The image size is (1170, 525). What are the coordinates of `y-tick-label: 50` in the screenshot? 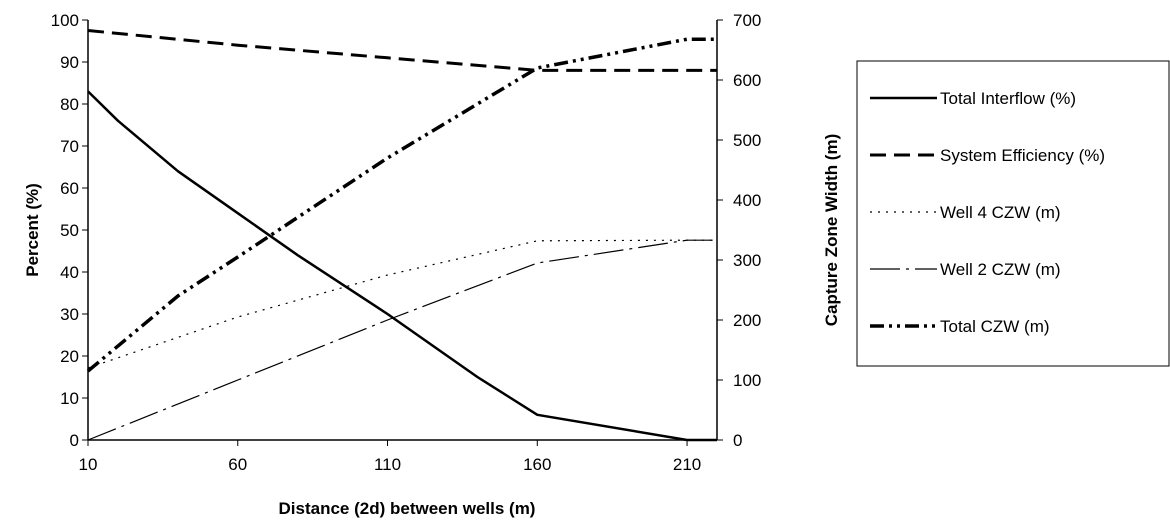 It's located at (69, 230).